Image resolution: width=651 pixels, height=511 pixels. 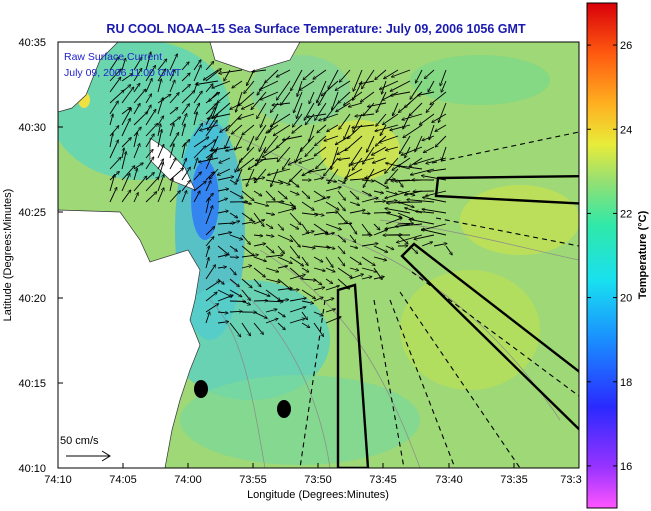 I want to click on y-tick-labels: 40:35 40:30 40:25 40:20 40:15 40:10, so click(x=32, y=256).